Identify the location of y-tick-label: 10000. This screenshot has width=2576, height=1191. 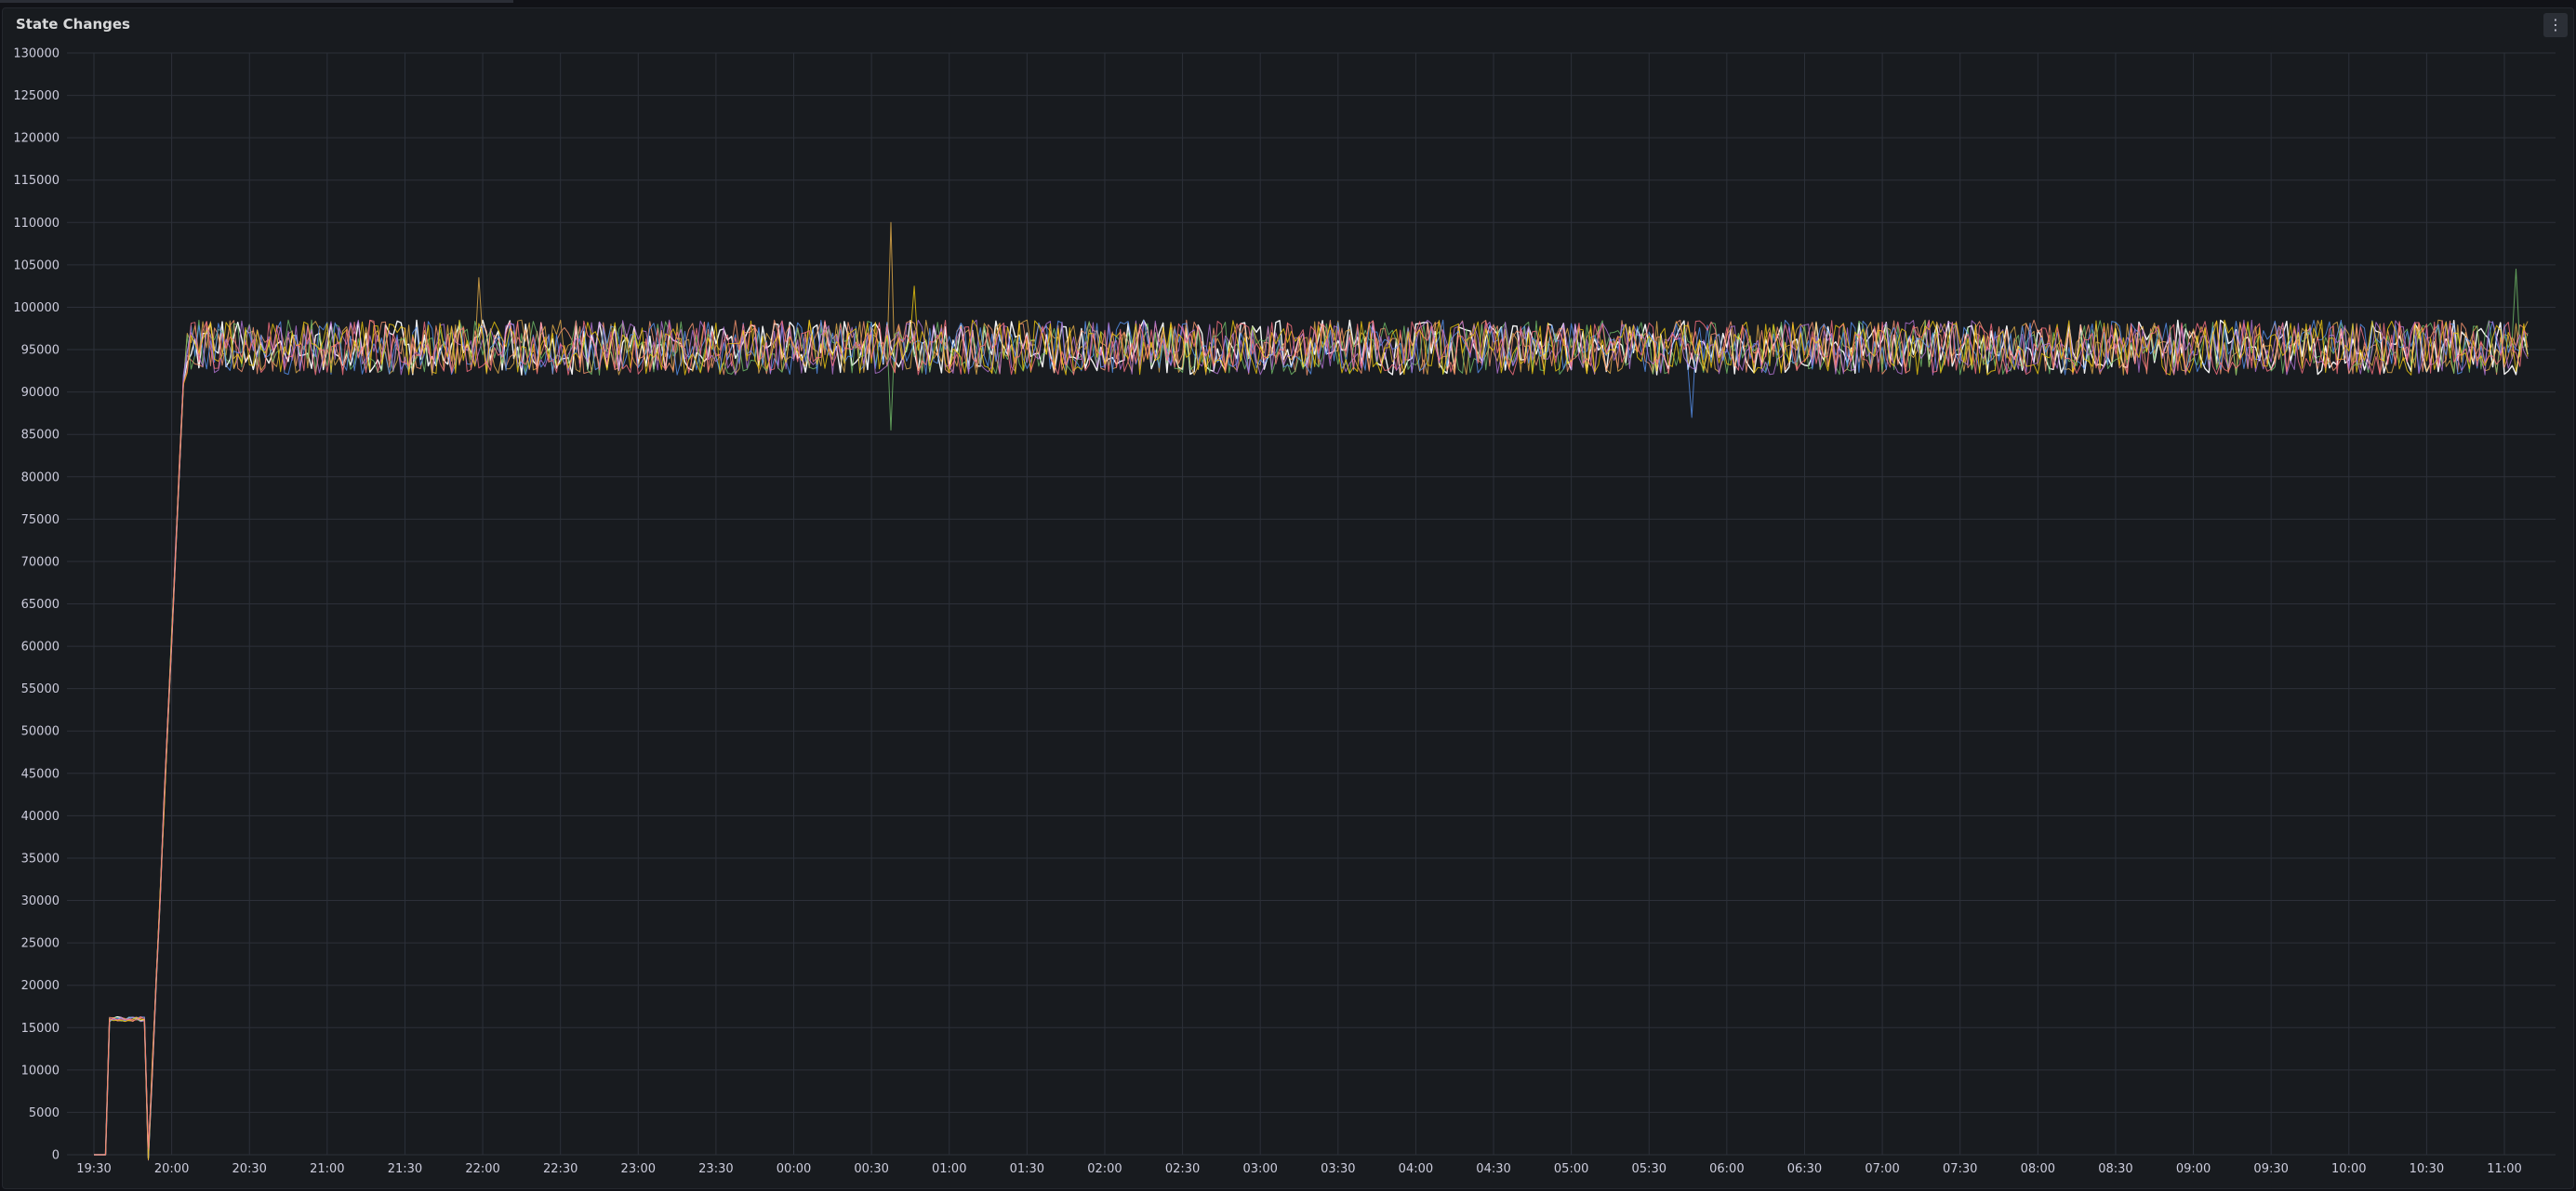
(40, 1071).